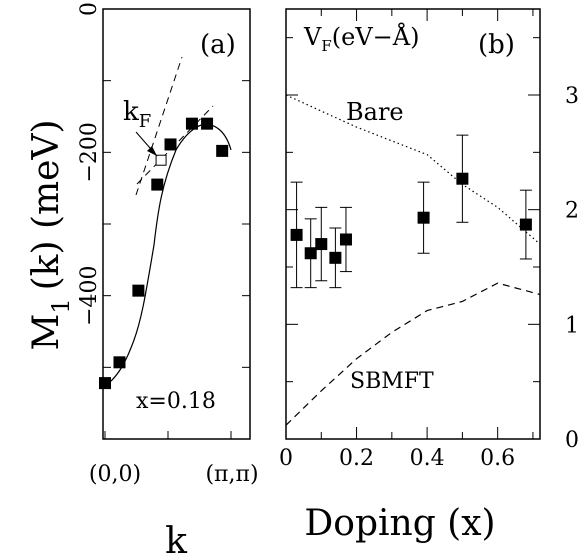 This screenshot has height=559, width=581. What do you see at coordinates (496, 45) in the screenshot?
I see `panel-b-label: (b)` at bounding box center [496, 45].